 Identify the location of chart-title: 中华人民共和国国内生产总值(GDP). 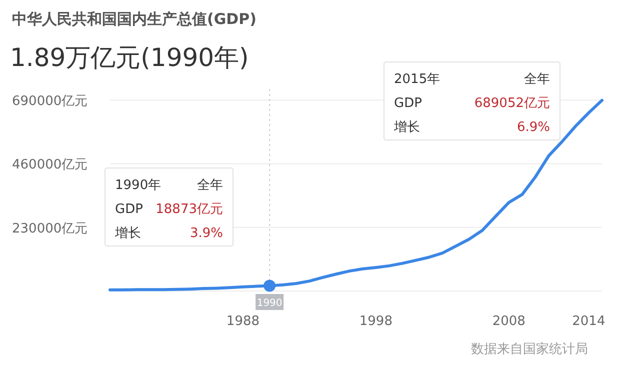
(134, 19).